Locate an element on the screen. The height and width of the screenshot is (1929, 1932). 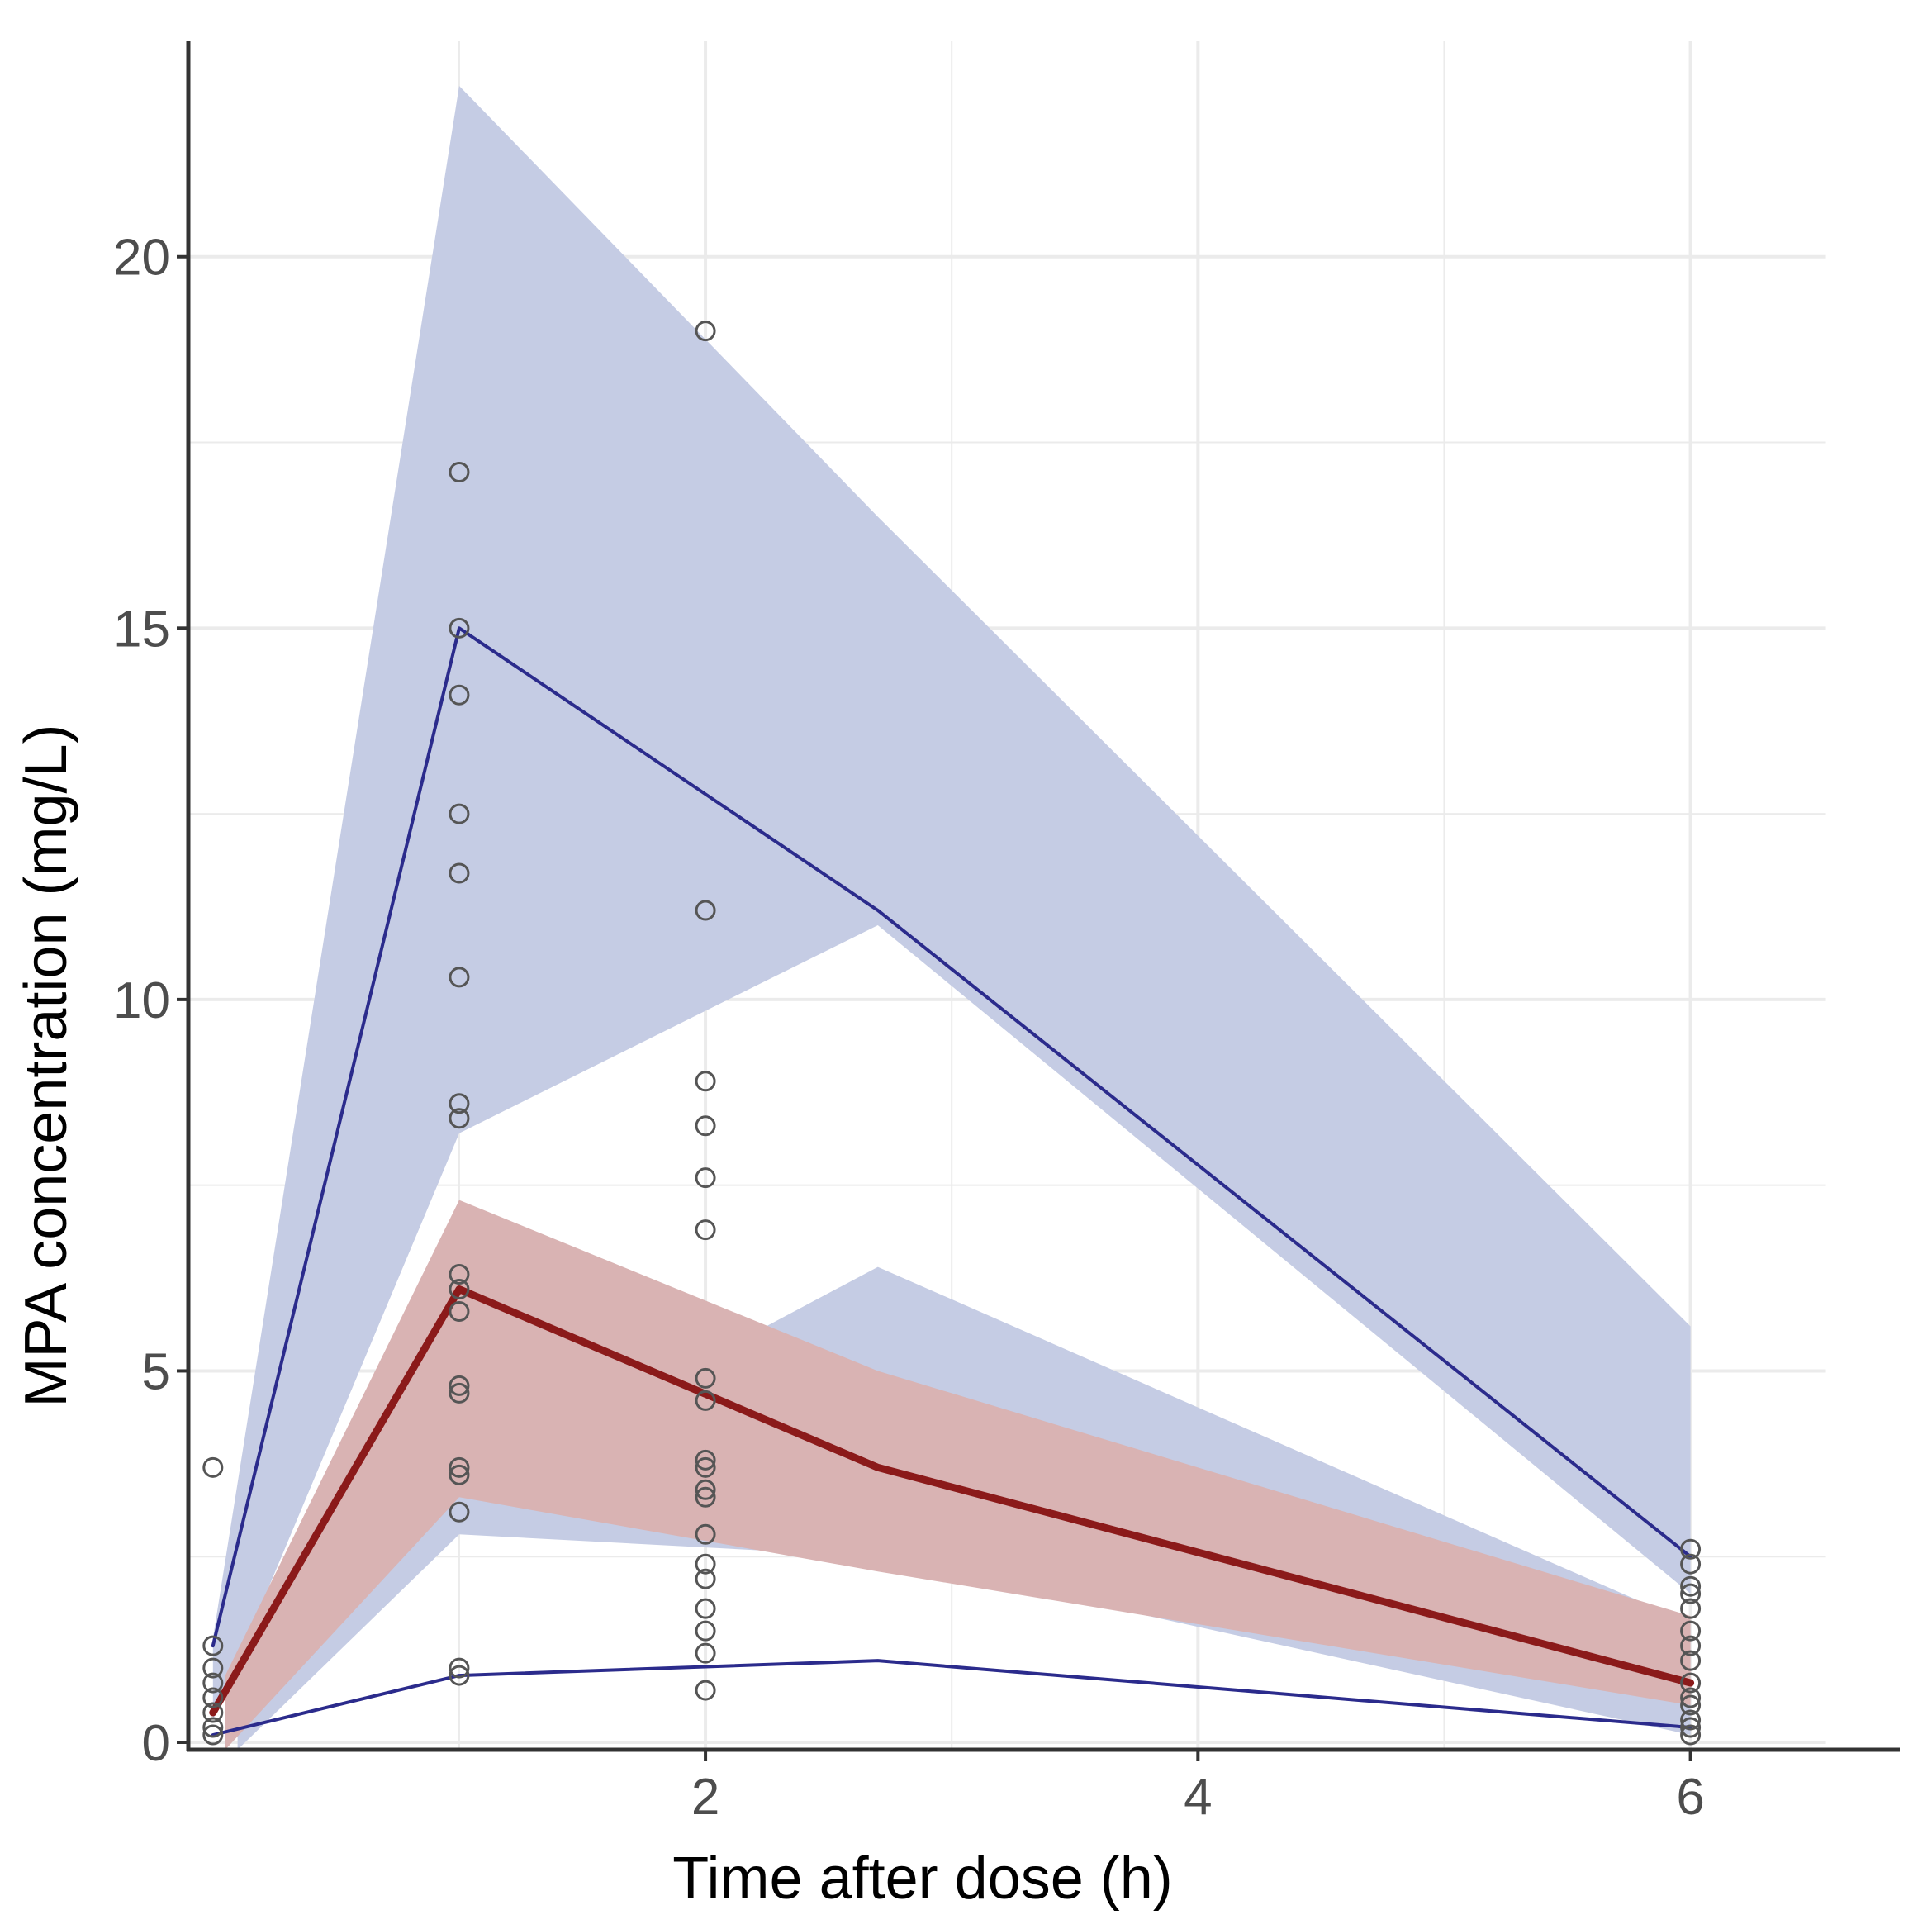
y-tick-label: 20 is located at coordinates (141, 259).